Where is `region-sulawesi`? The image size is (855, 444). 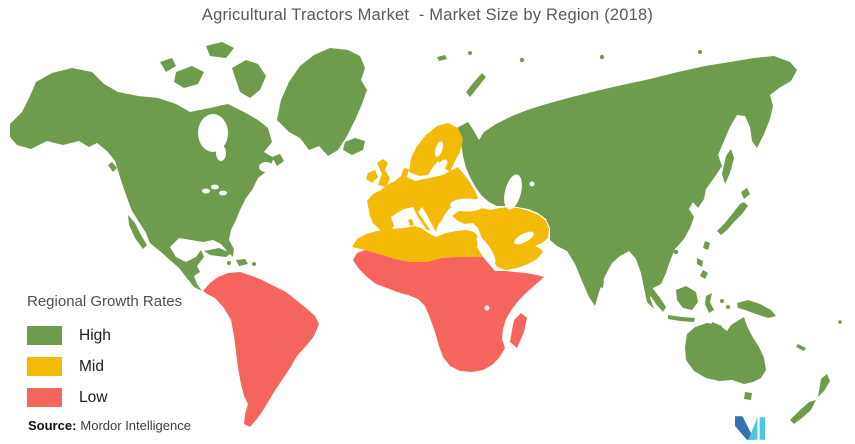
region-sulawesi is located at coordinates (709, 303).